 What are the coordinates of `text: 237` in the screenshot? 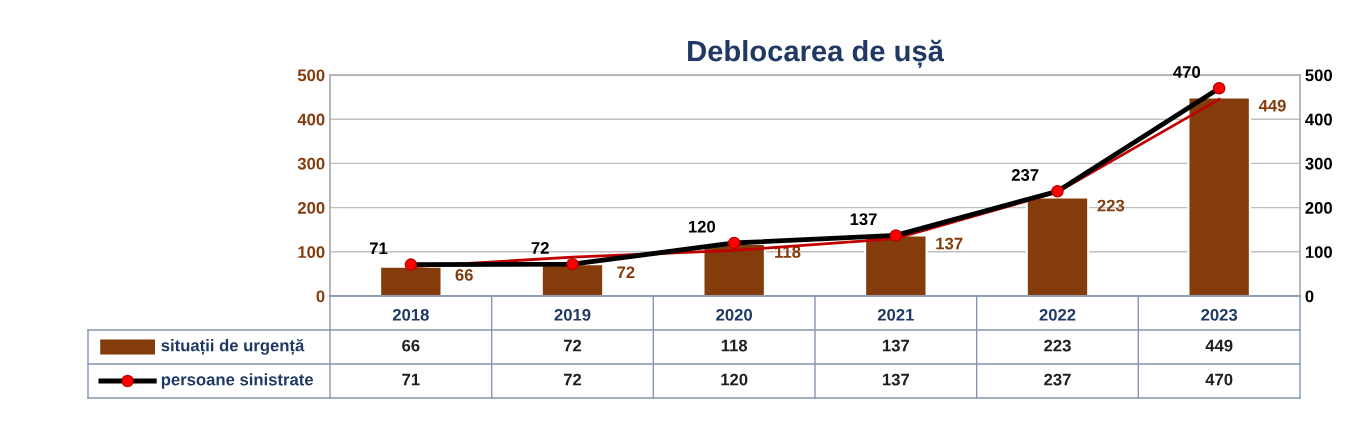 It's located at (1025, 175).